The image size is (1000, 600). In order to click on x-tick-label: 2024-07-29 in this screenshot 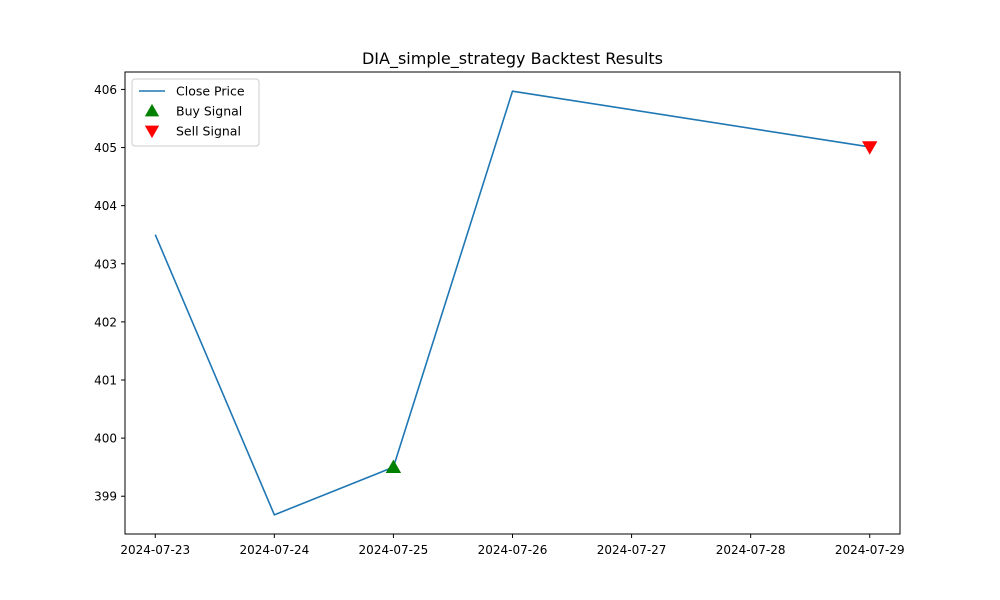, I will do `click(870, 550)`.